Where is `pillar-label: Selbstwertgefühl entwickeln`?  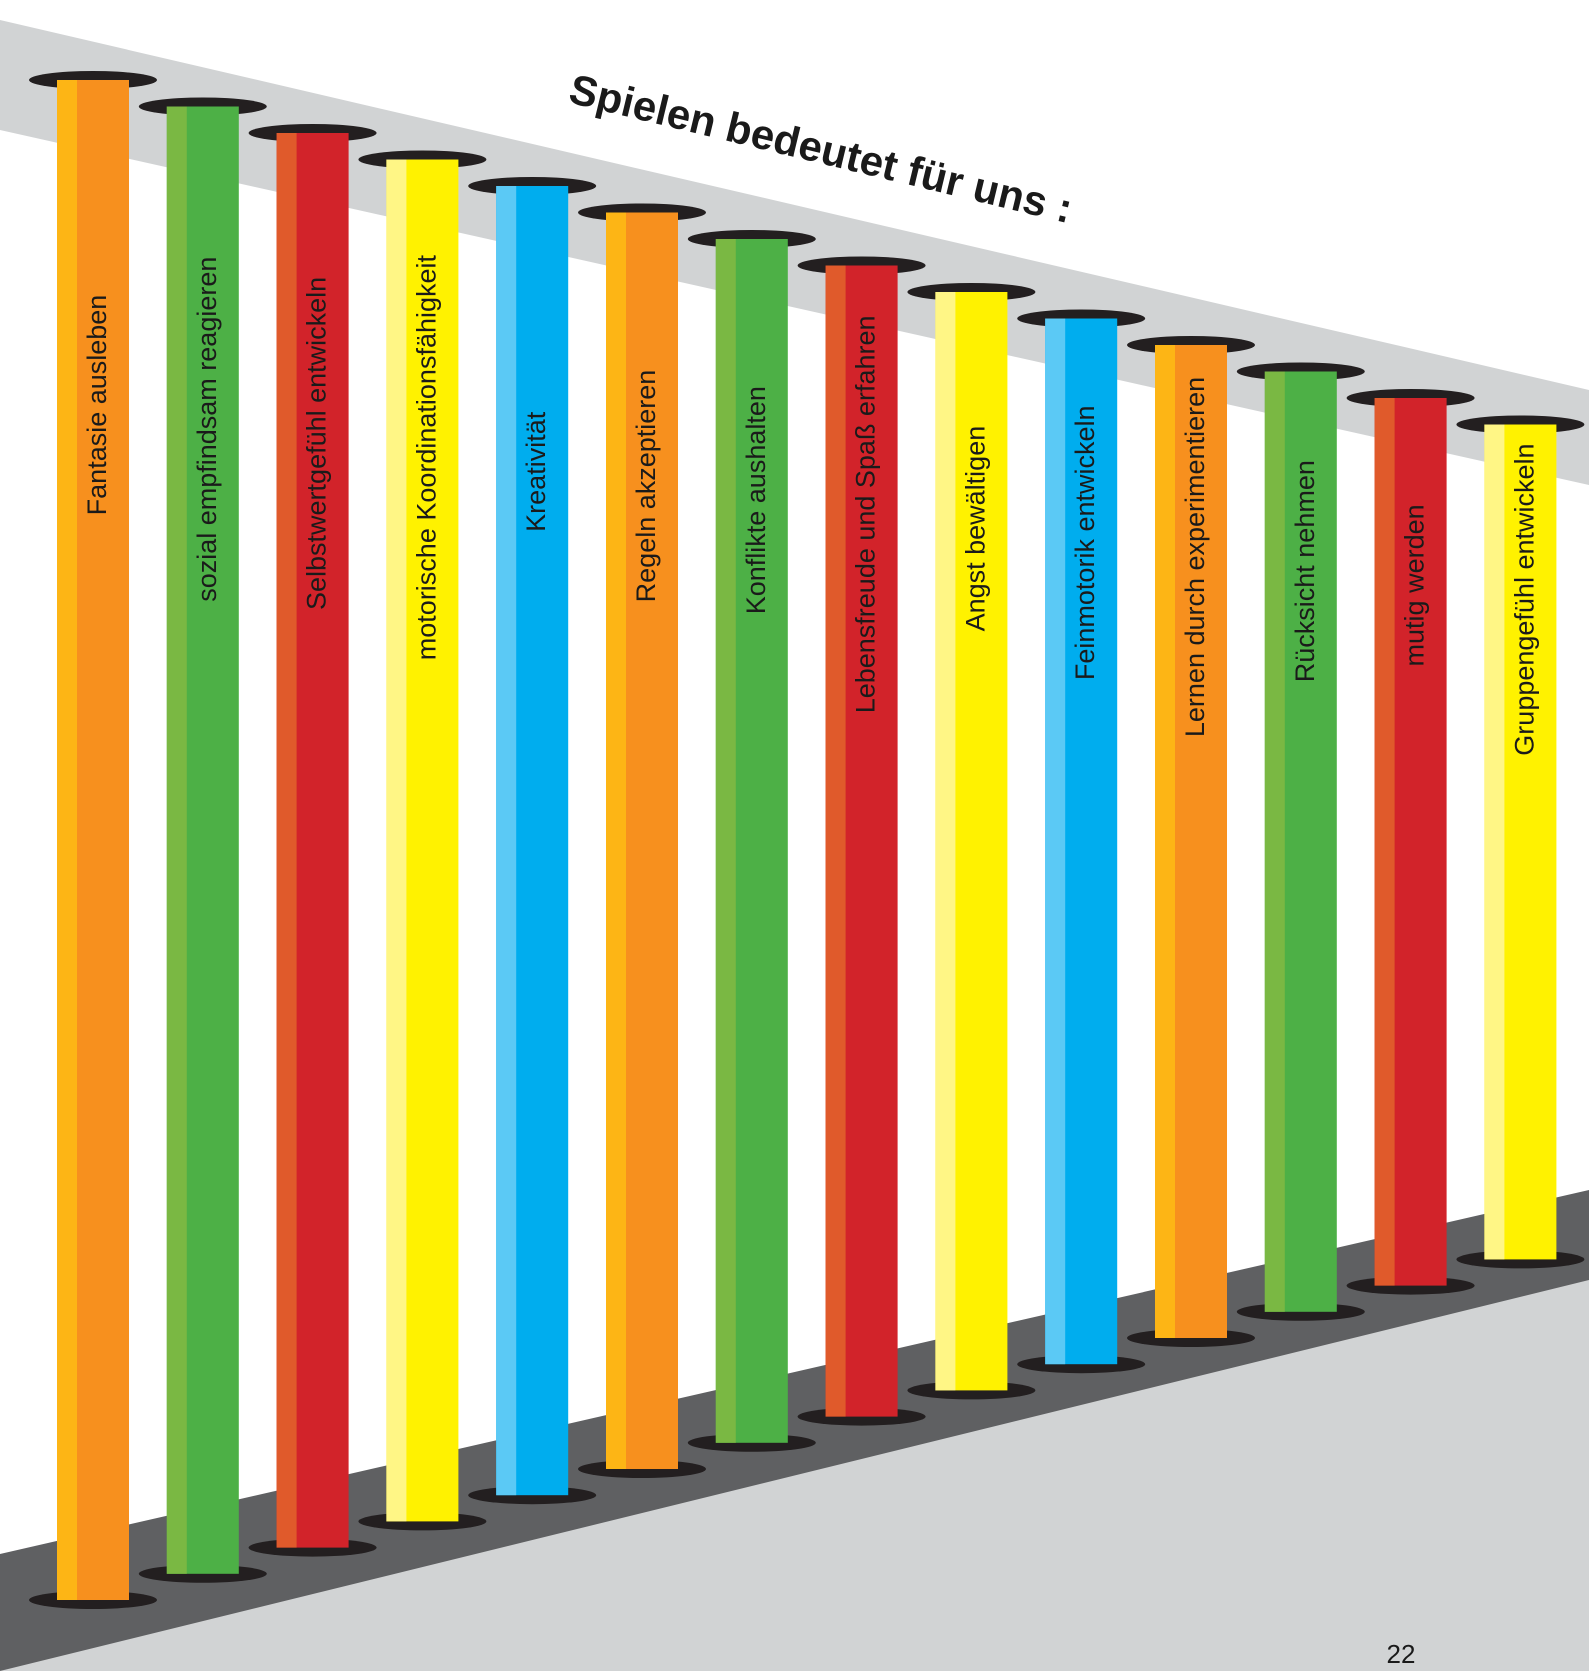 pillar-label: Selbstwertgefühl entwickeln is located at coordinates (317, 443).